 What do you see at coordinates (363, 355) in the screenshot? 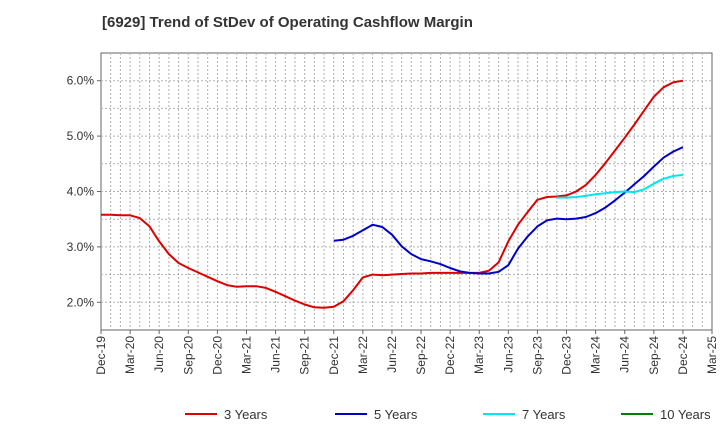
I see `x-tick-label: Mar-22` at bounding box center [363, 355].